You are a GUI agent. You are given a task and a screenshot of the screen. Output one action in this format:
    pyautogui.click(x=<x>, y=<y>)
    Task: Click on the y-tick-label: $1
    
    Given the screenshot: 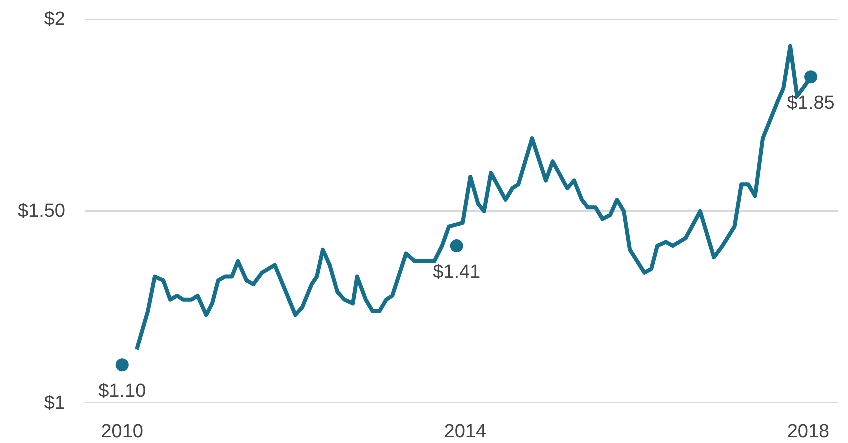 What is the action you would take?
    pyautogui.click(x=55, y=403)
    